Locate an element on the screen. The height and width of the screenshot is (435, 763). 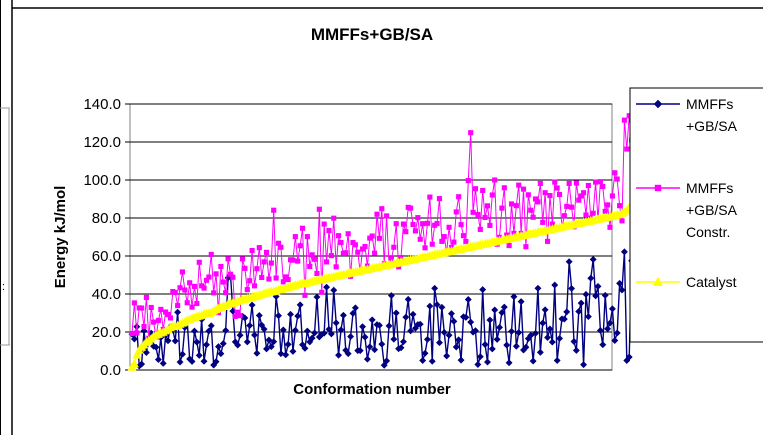
y-tick-label: 20.0 is located at coordinates (106, 332).